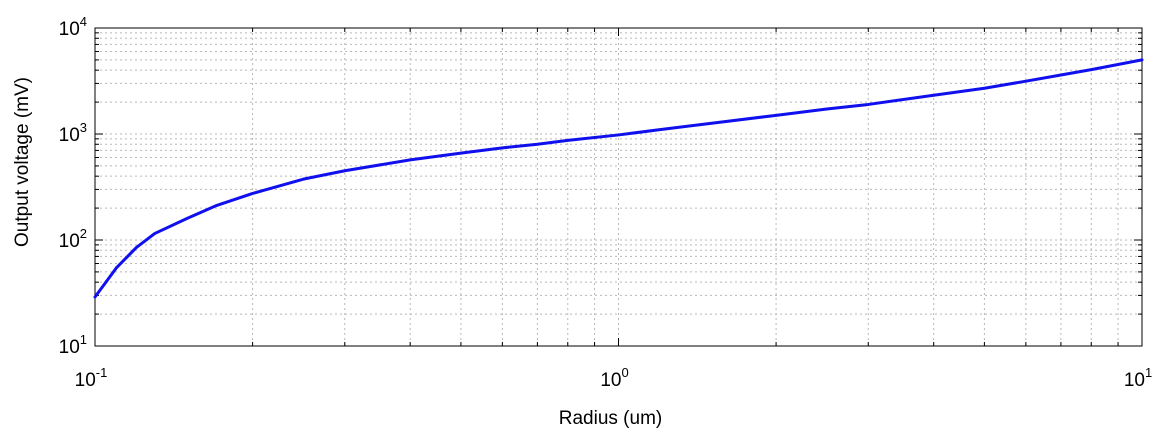  I want to click on y-tick-label: 10¹, so click(73, 345).